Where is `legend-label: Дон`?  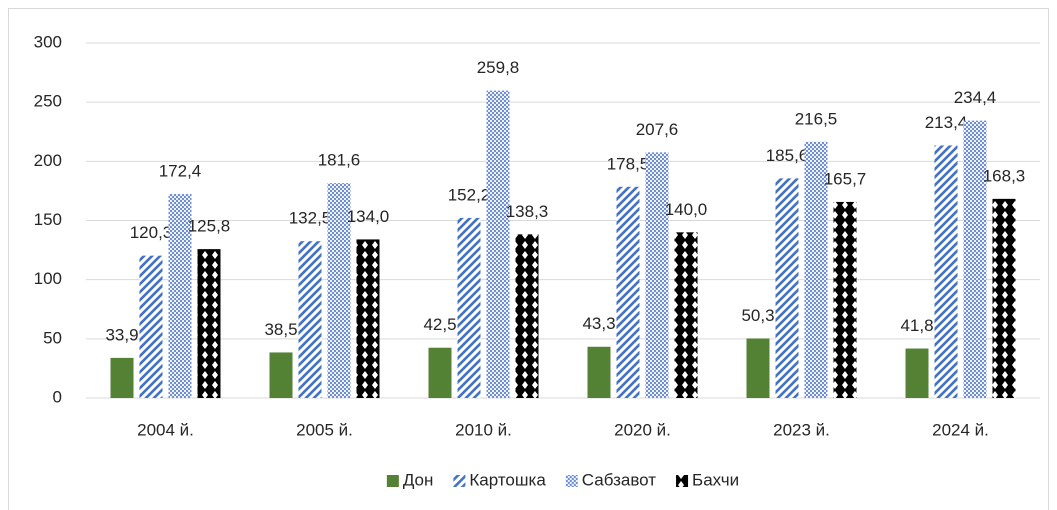 legend-label: Дон is located at coordinates (418, 479).